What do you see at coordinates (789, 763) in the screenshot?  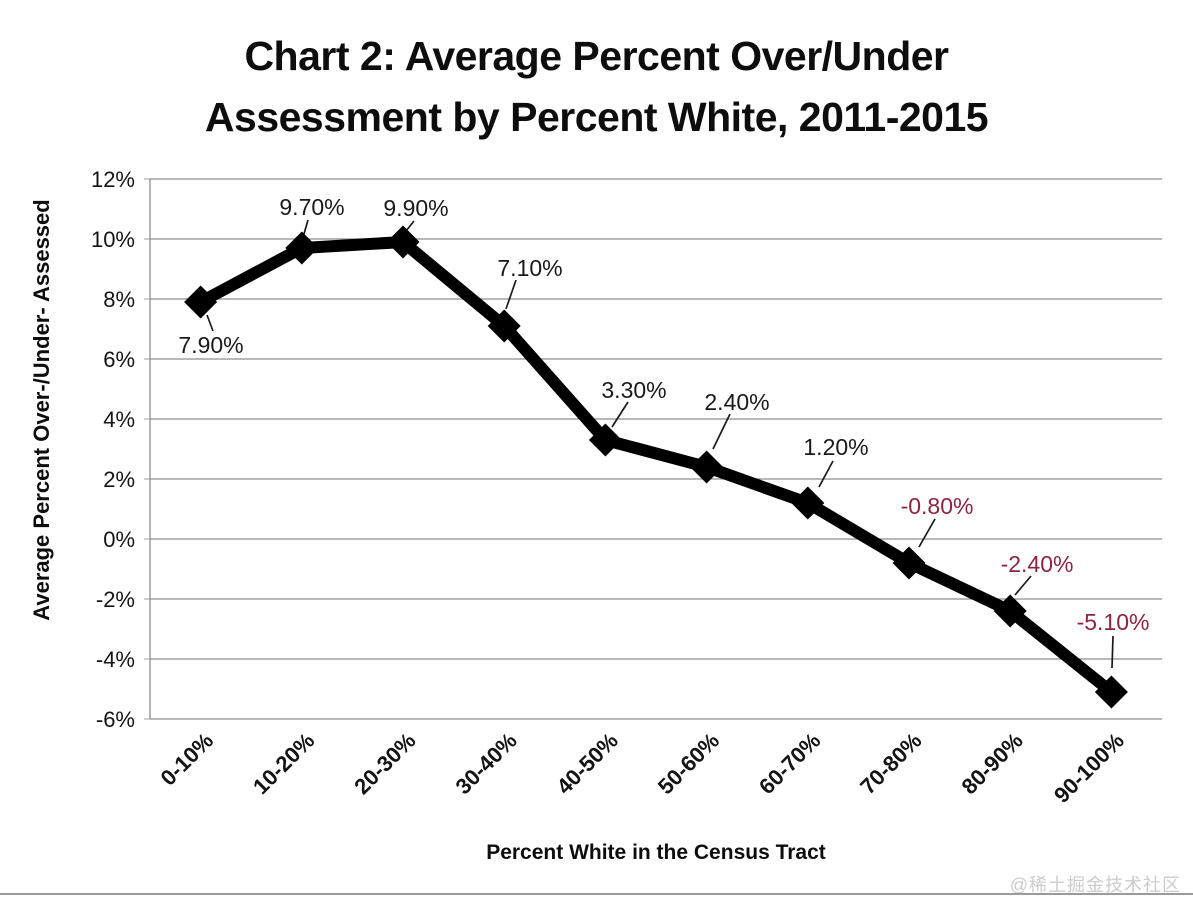 I see `x-tick-label: 60-70%` at bounding box center [789, 763].